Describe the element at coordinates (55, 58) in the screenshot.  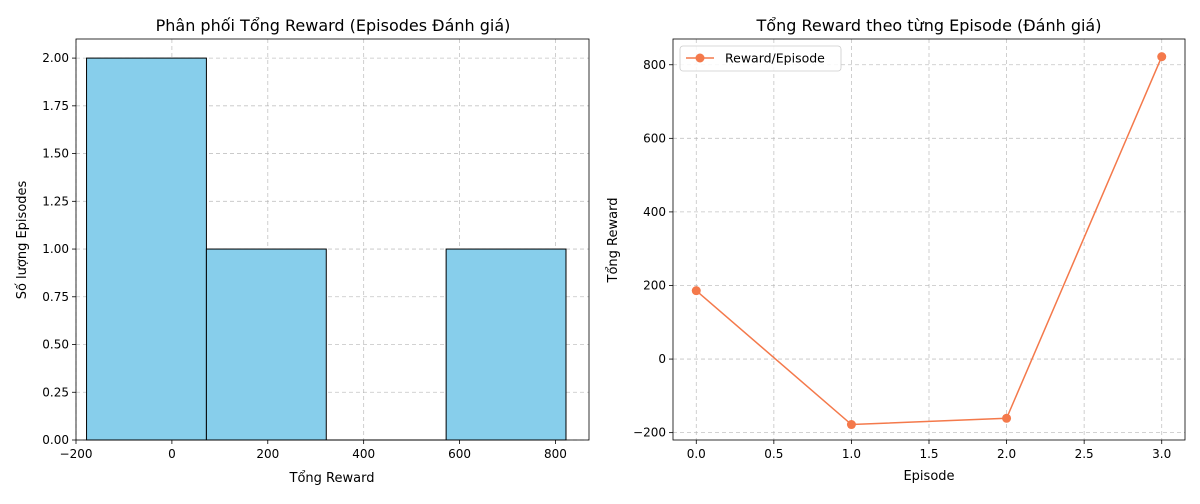
I see `y-tick-label: 2.00` at that location.